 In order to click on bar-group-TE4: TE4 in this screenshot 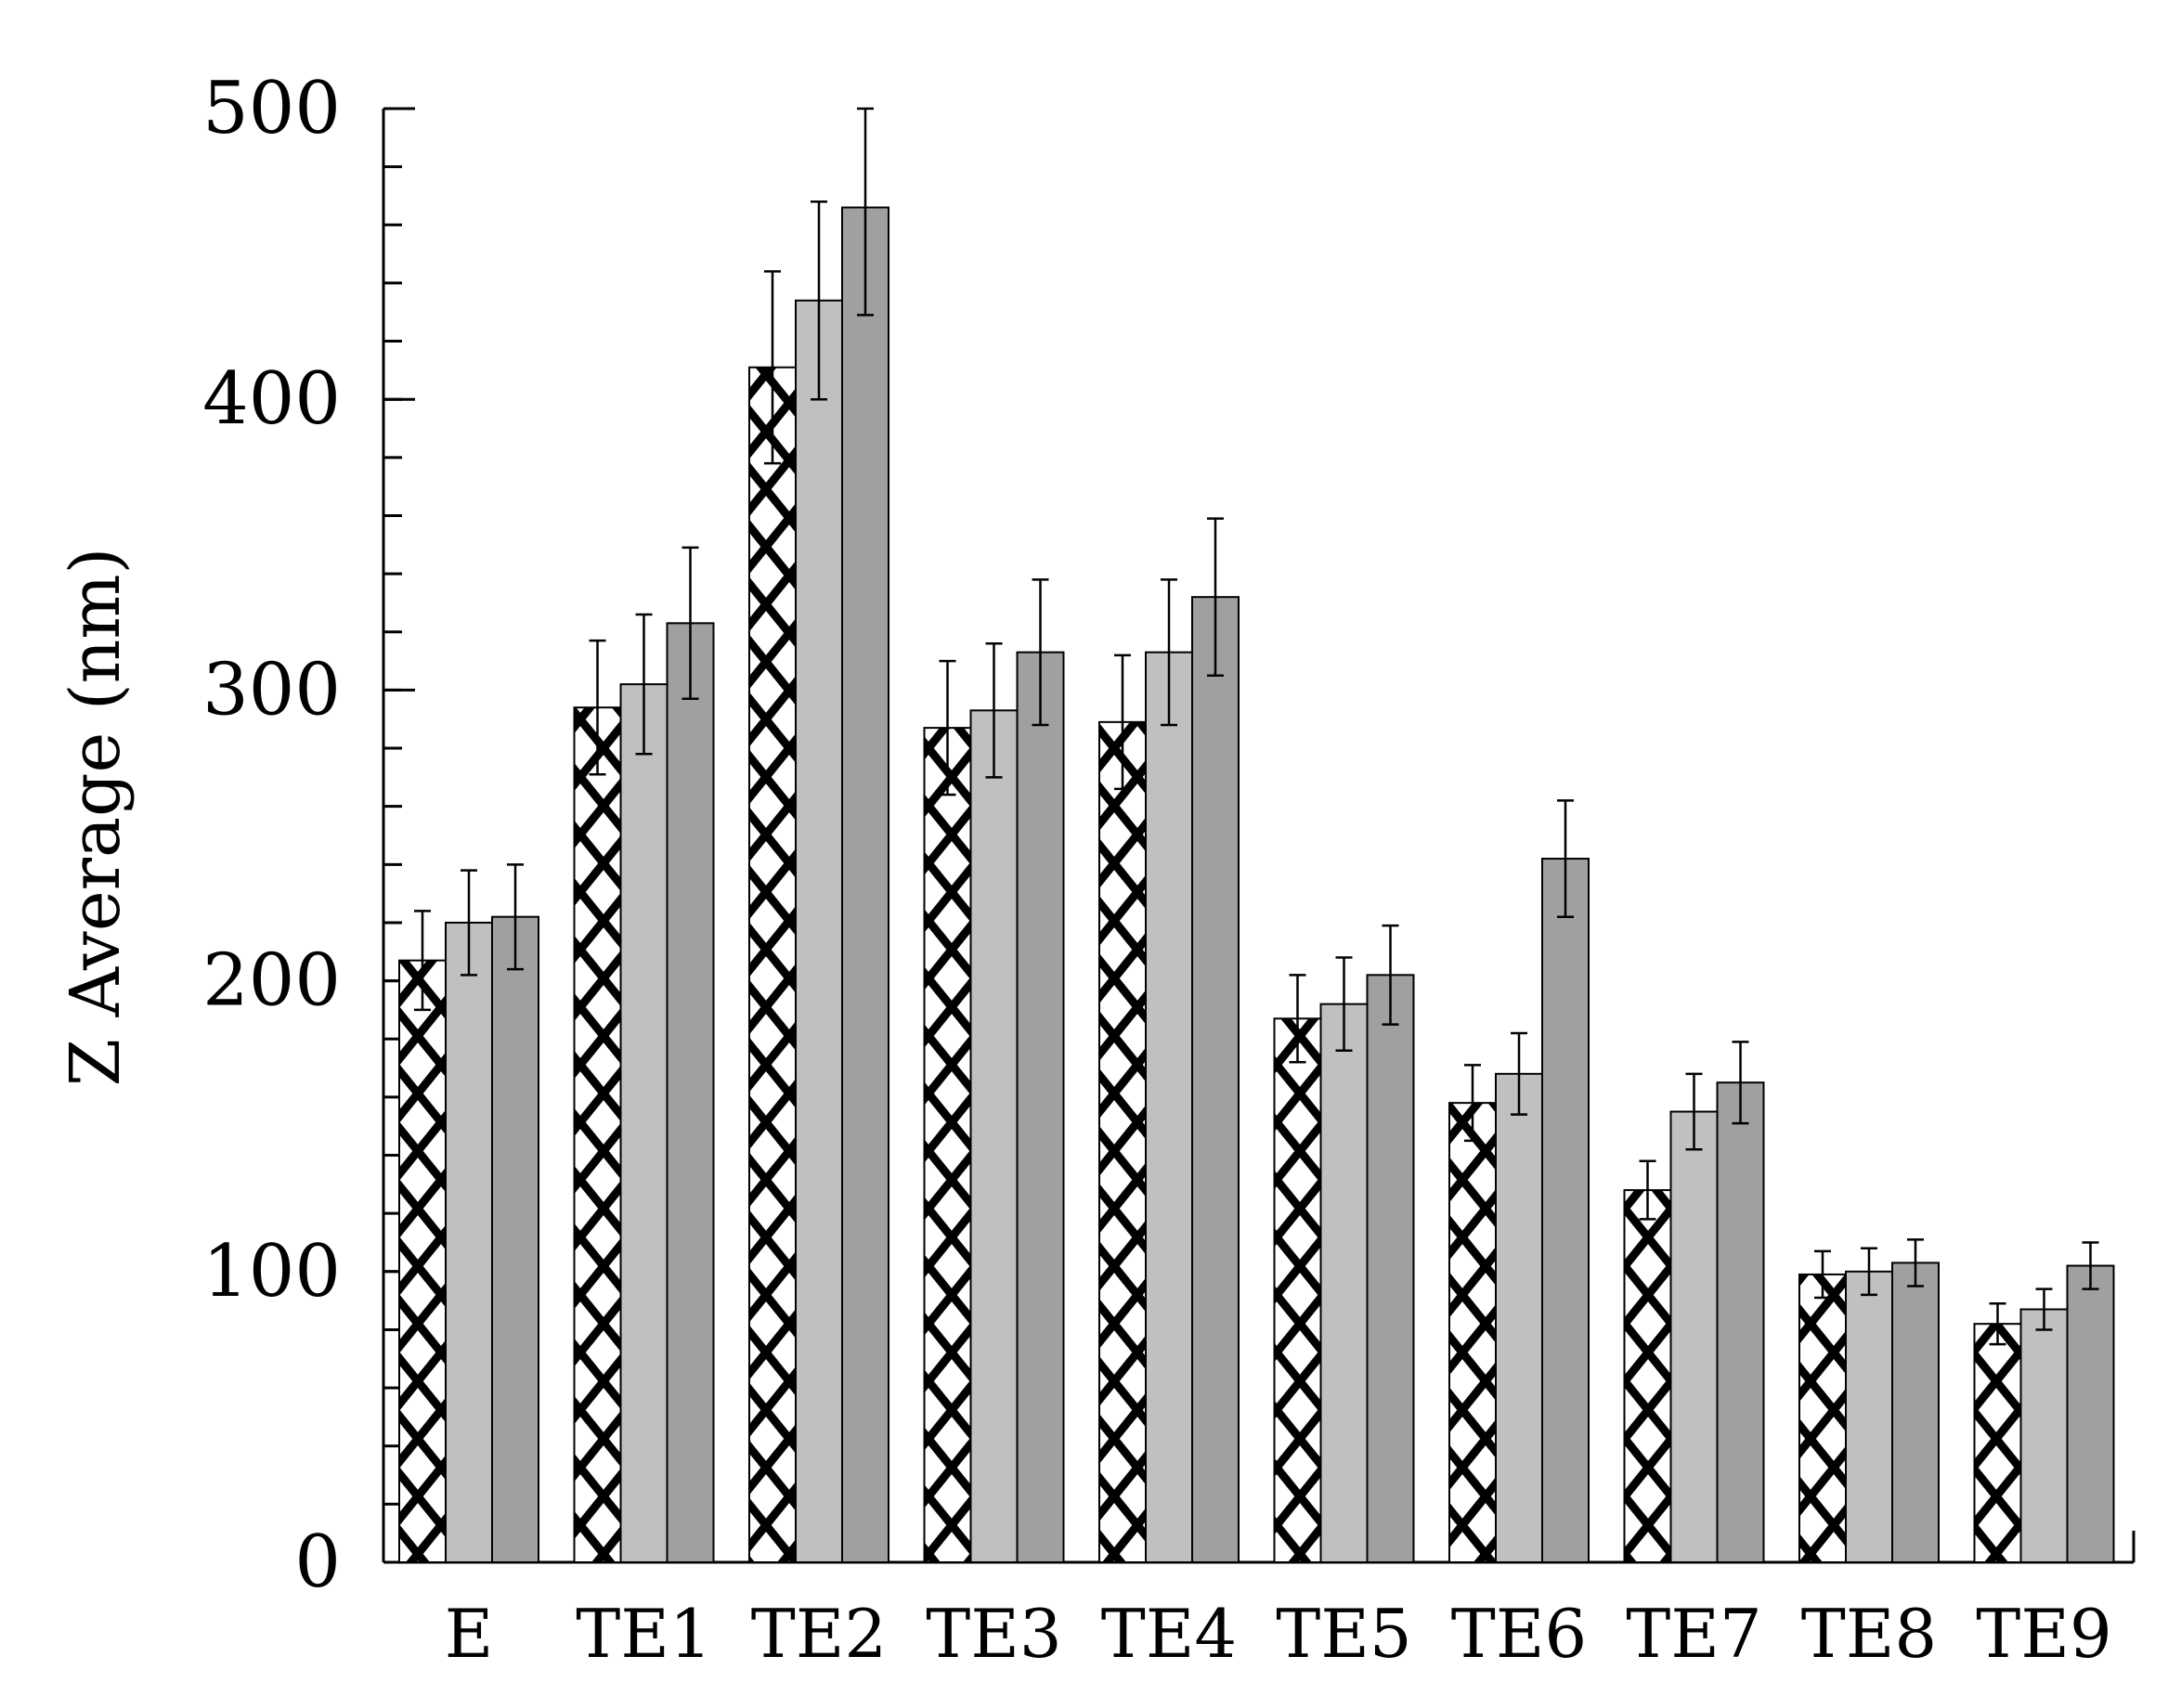, I will do `click(1169, 1095)`.